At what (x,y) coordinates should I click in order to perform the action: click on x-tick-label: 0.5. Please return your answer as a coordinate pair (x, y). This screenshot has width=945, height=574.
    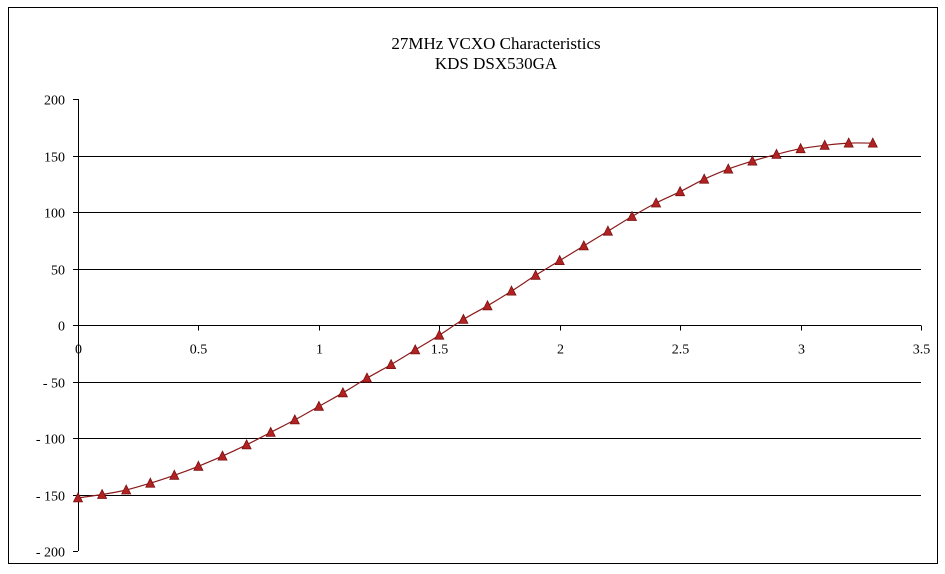
    Looking at the image, I should click on (199, 350).